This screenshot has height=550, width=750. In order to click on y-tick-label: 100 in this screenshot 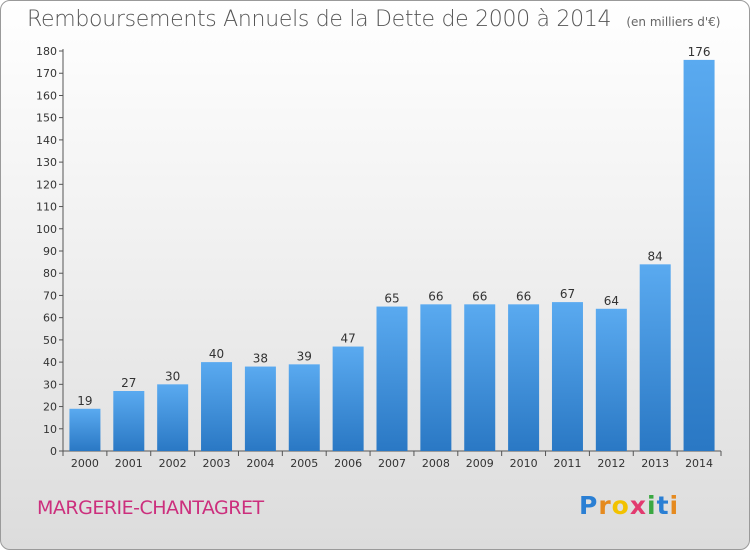, I will do `click(46, 229)`.